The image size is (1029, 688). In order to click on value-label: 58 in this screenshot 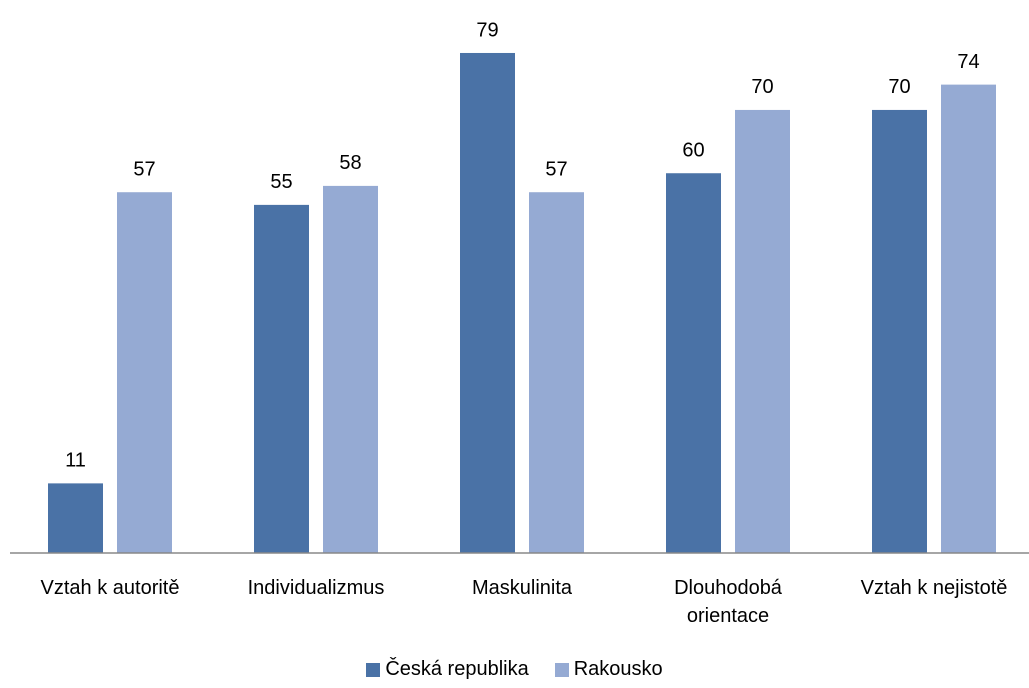, I will do `click(350, 163)`.